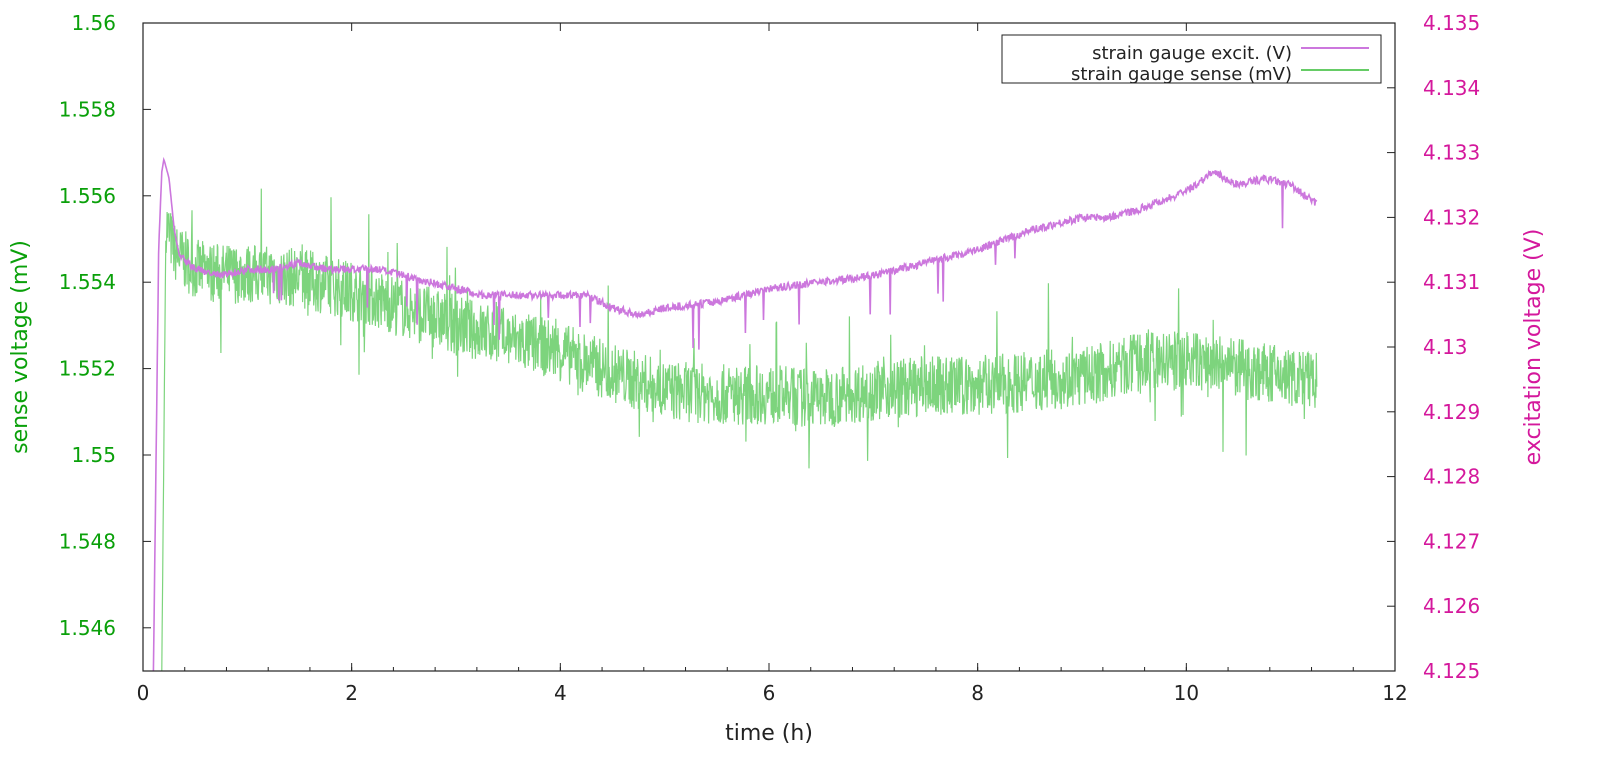 Image resolution: width=1600 pixels, height=764 pixels. Describe the element at coordinates (351, 693) in the screenshot. I see `x-tick-label: 2` at that location.